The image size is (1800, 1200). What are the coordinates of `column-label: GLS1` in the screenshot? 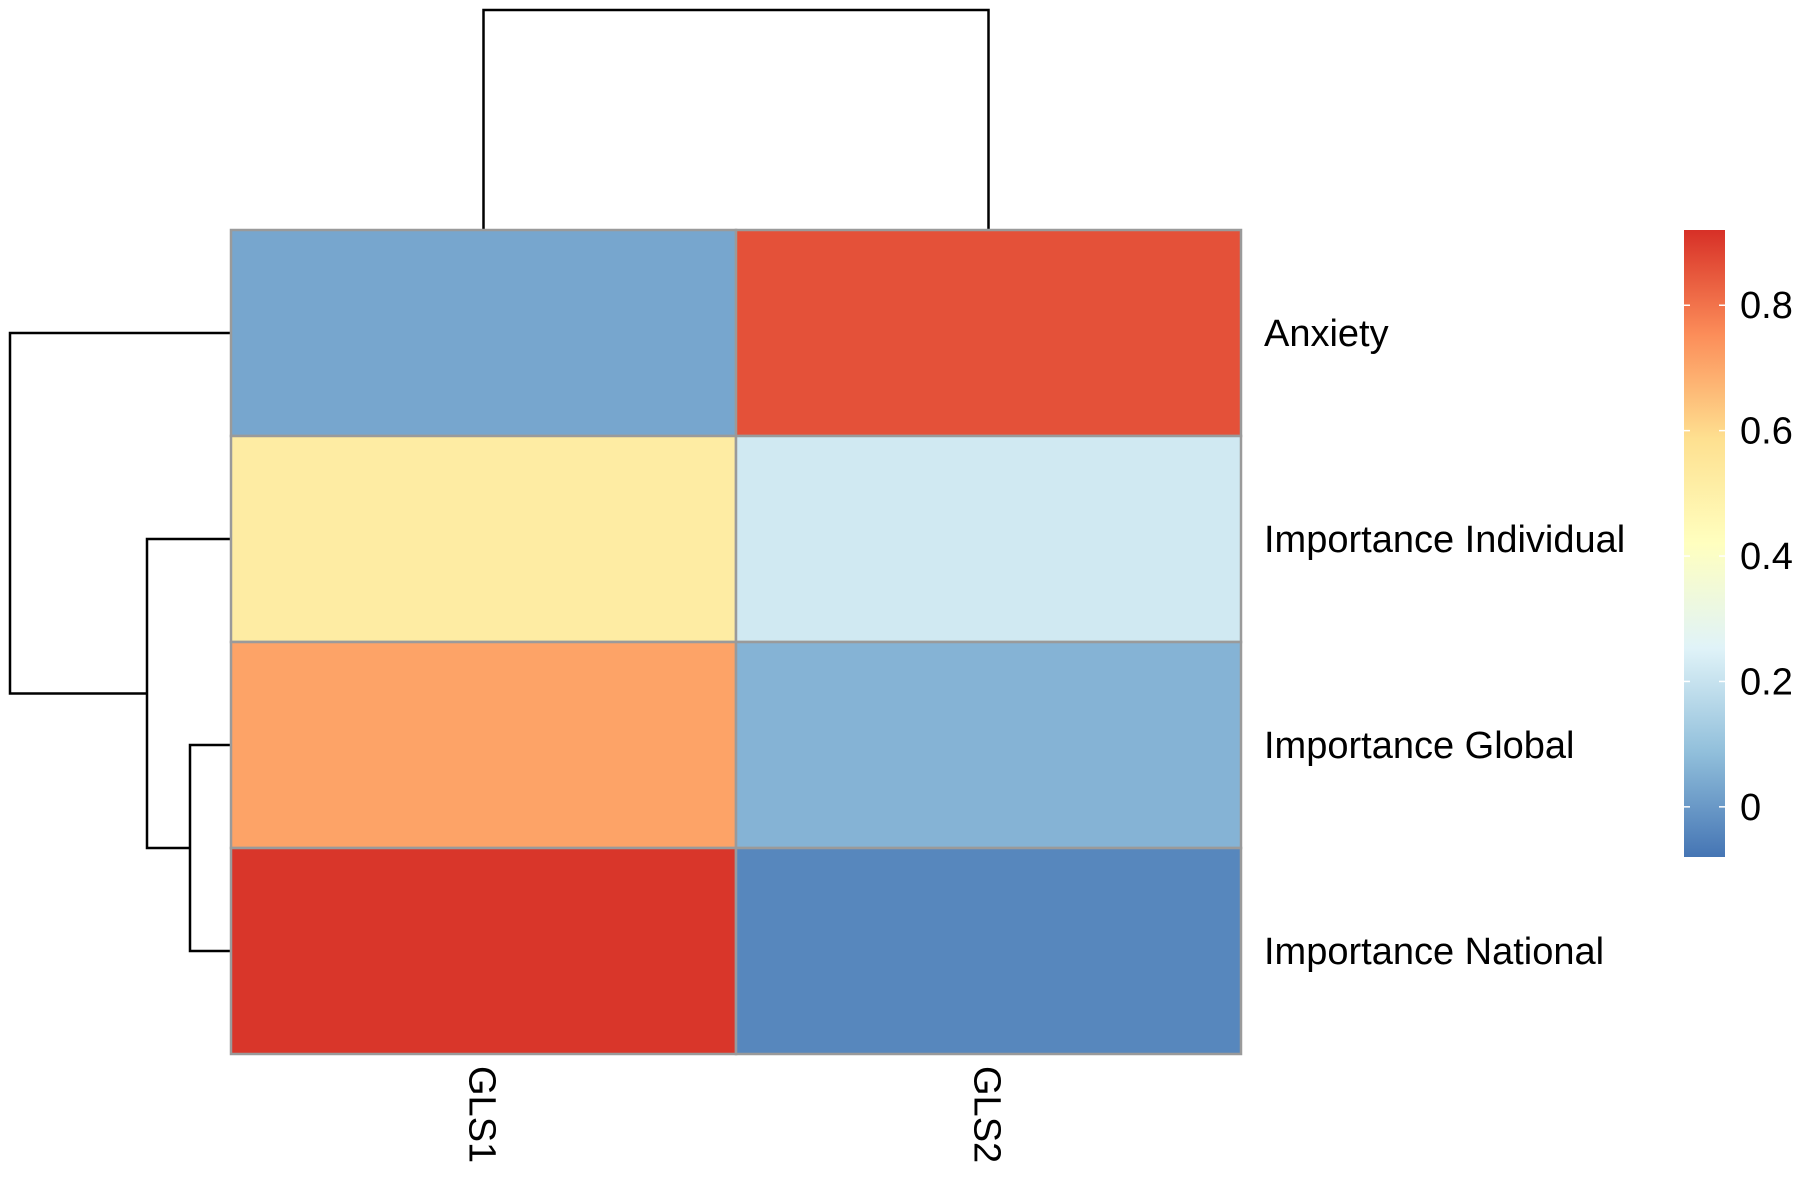 It's located at (482, 1114).